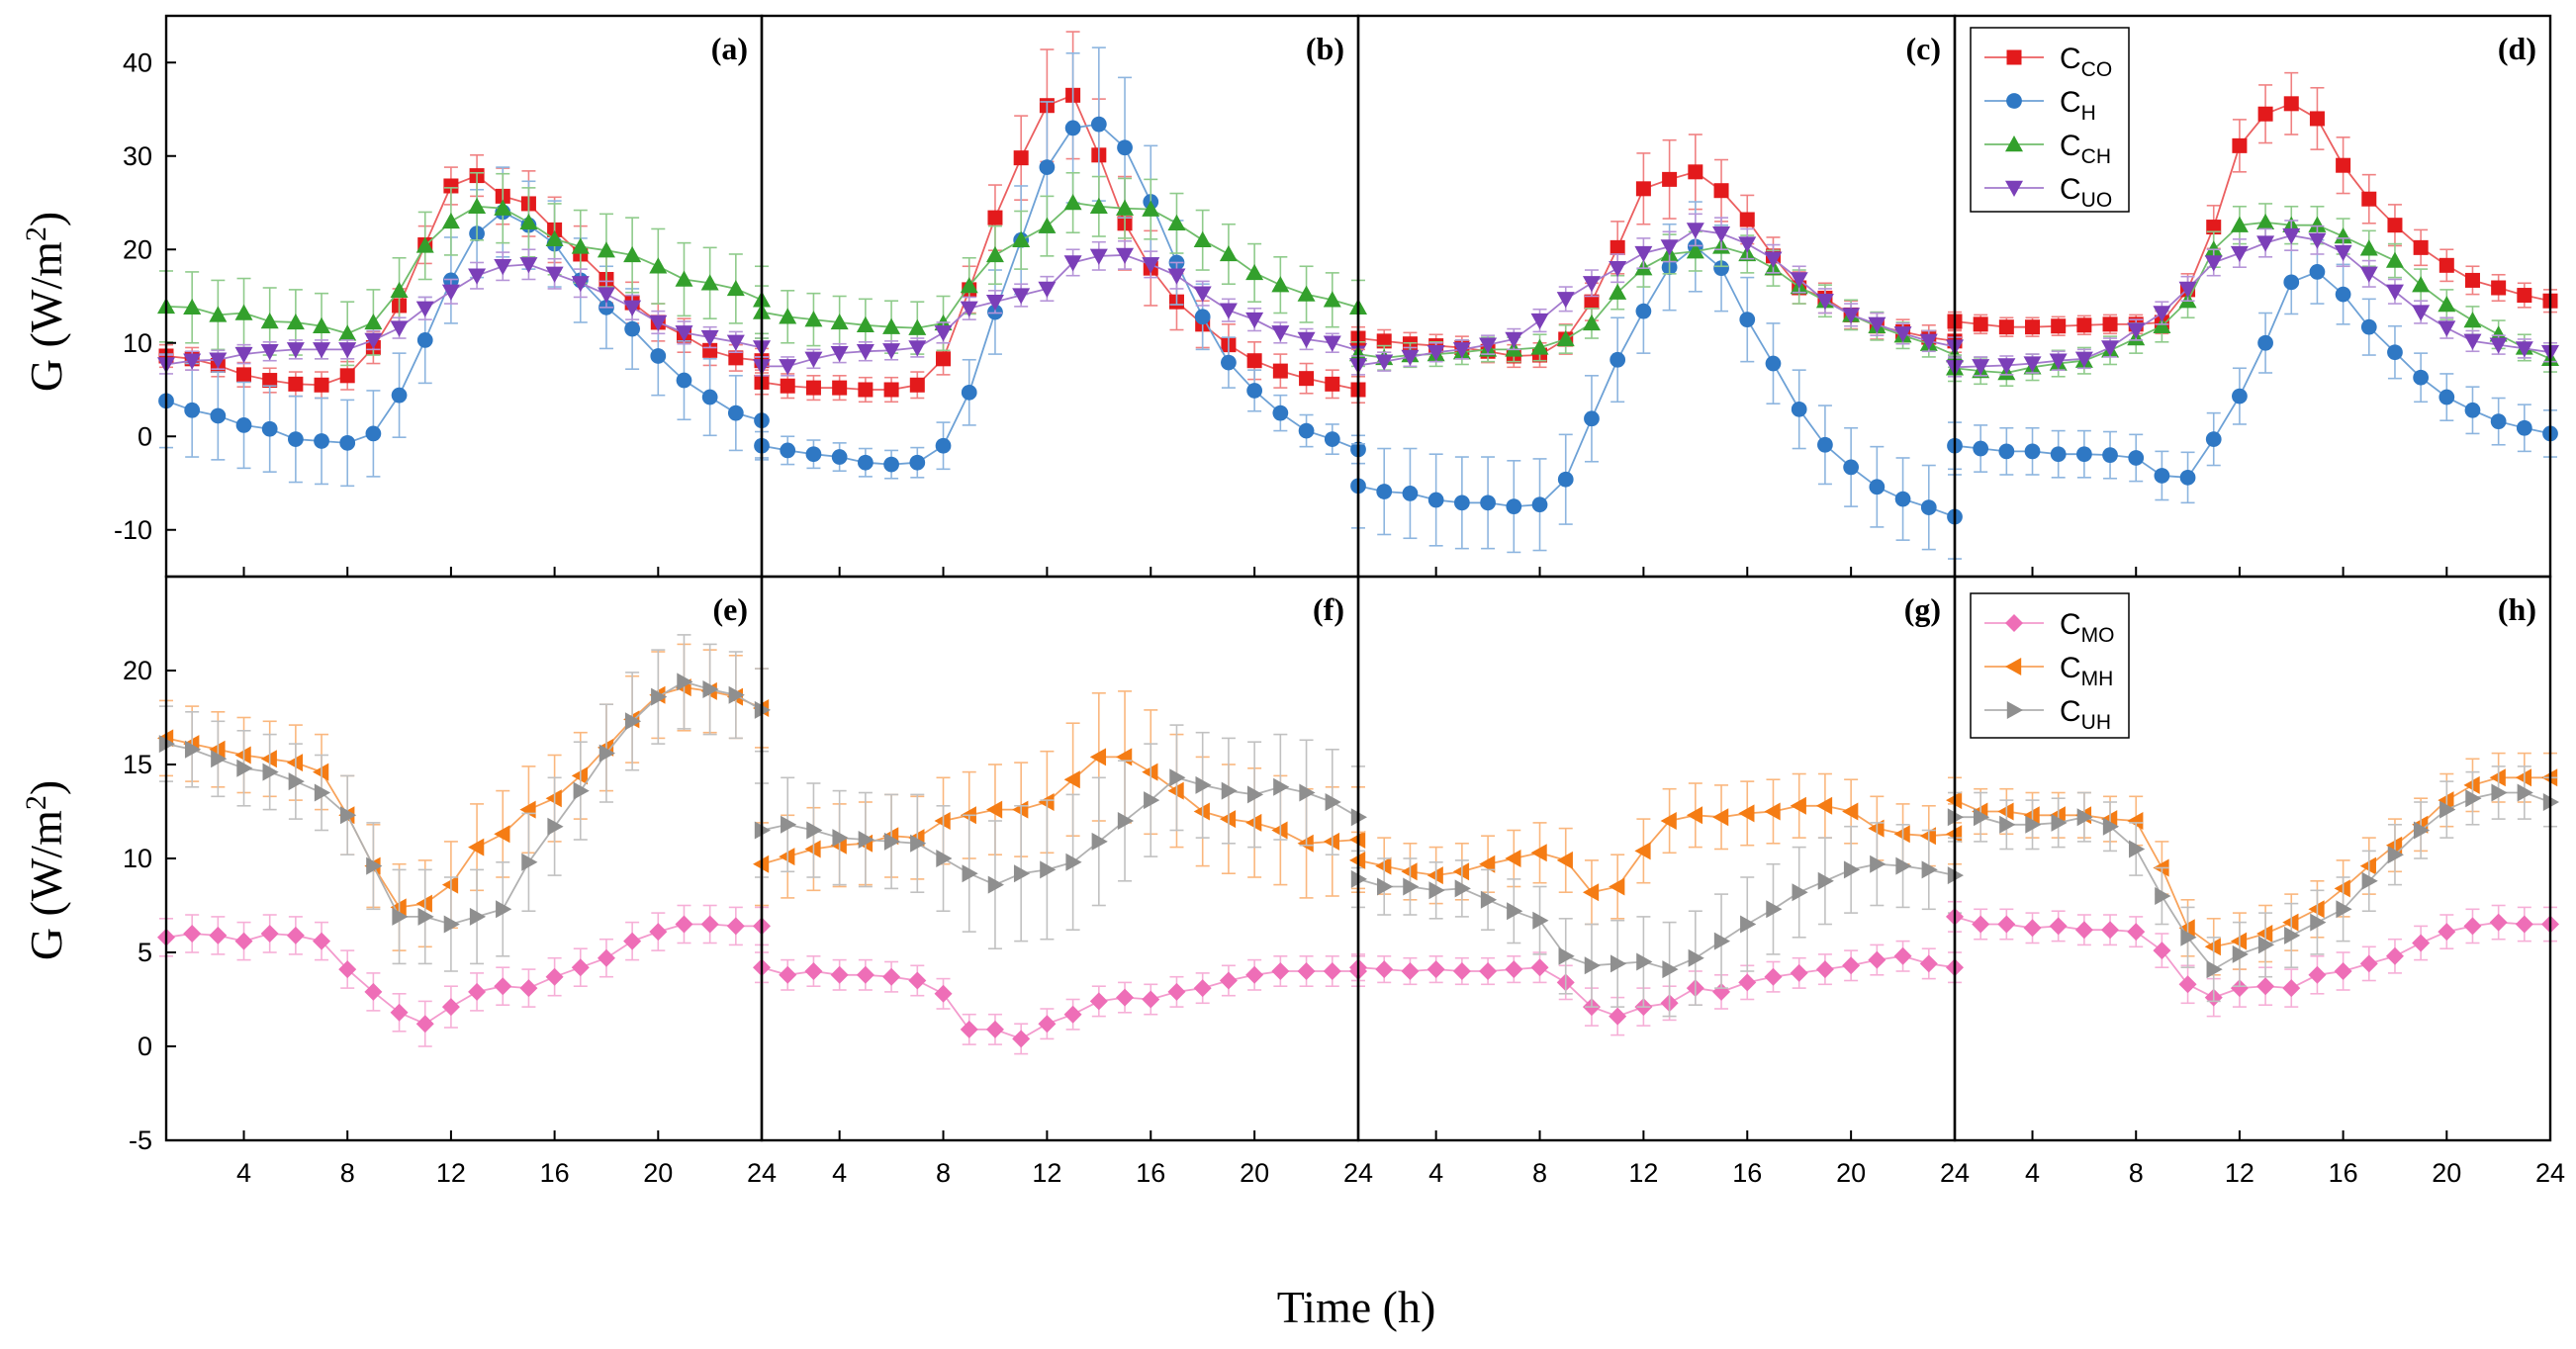 This screenshot has height=1349, width=2576. Describe the element at coordinates (36, 802) in the screenshot. I see `y-axis-title-bottom-sup: 2` at that location.